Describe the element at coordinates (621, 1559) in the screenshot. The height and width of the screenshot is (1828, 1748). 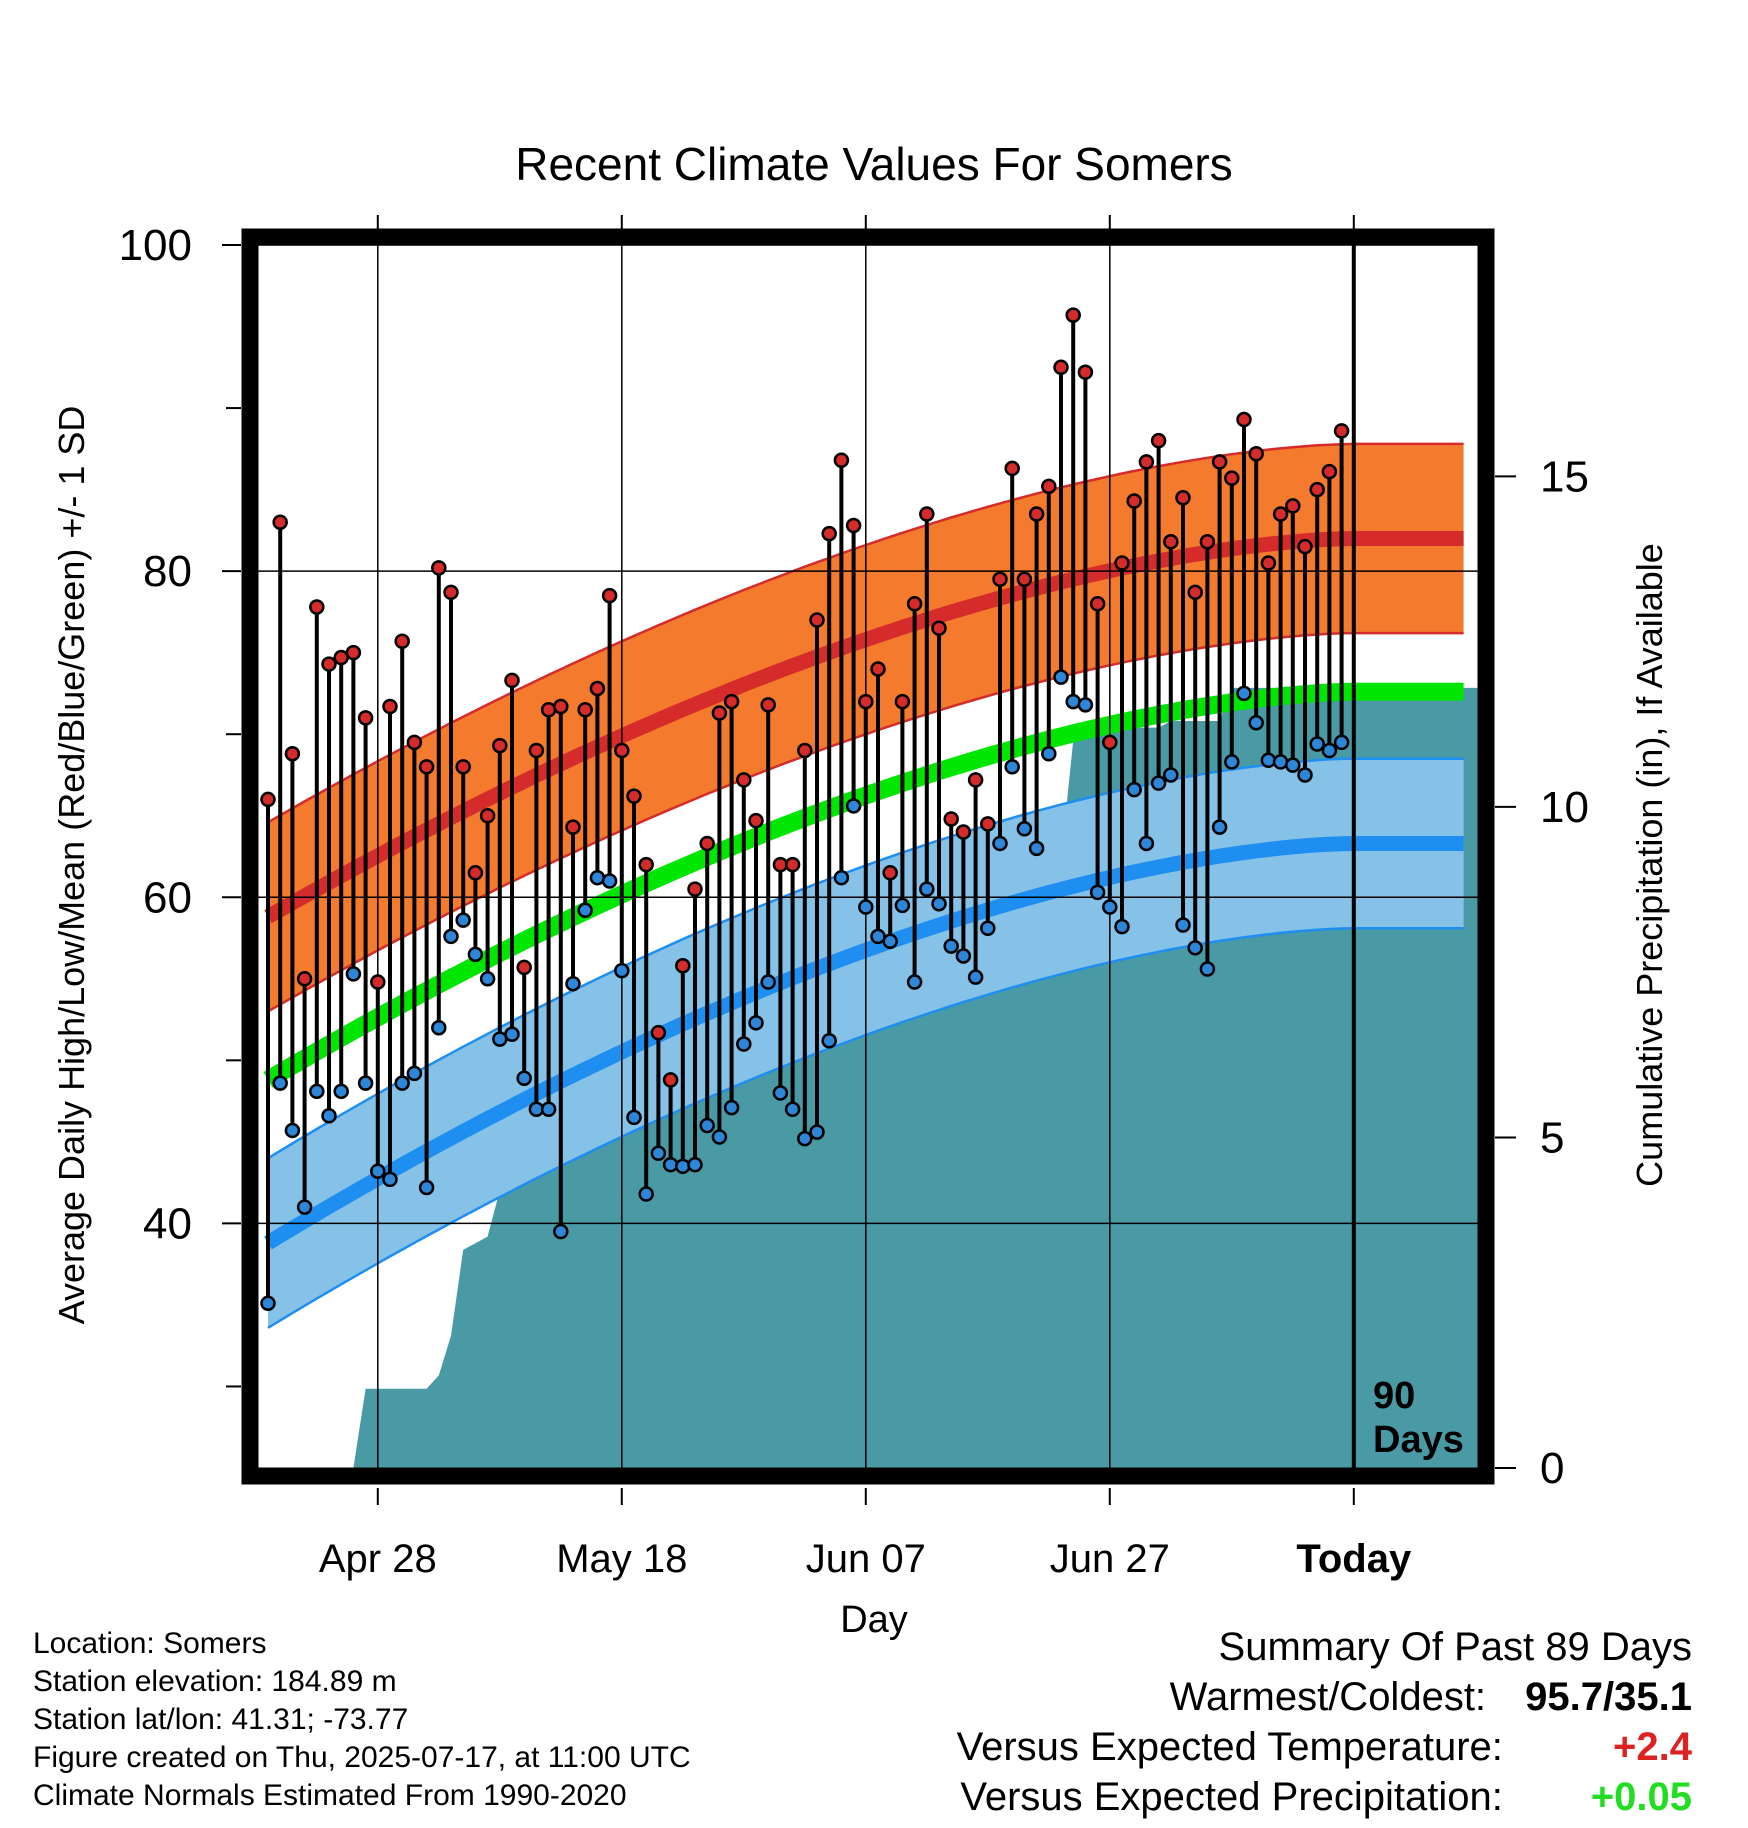
I see `x-tick-label: May 18` at that location.